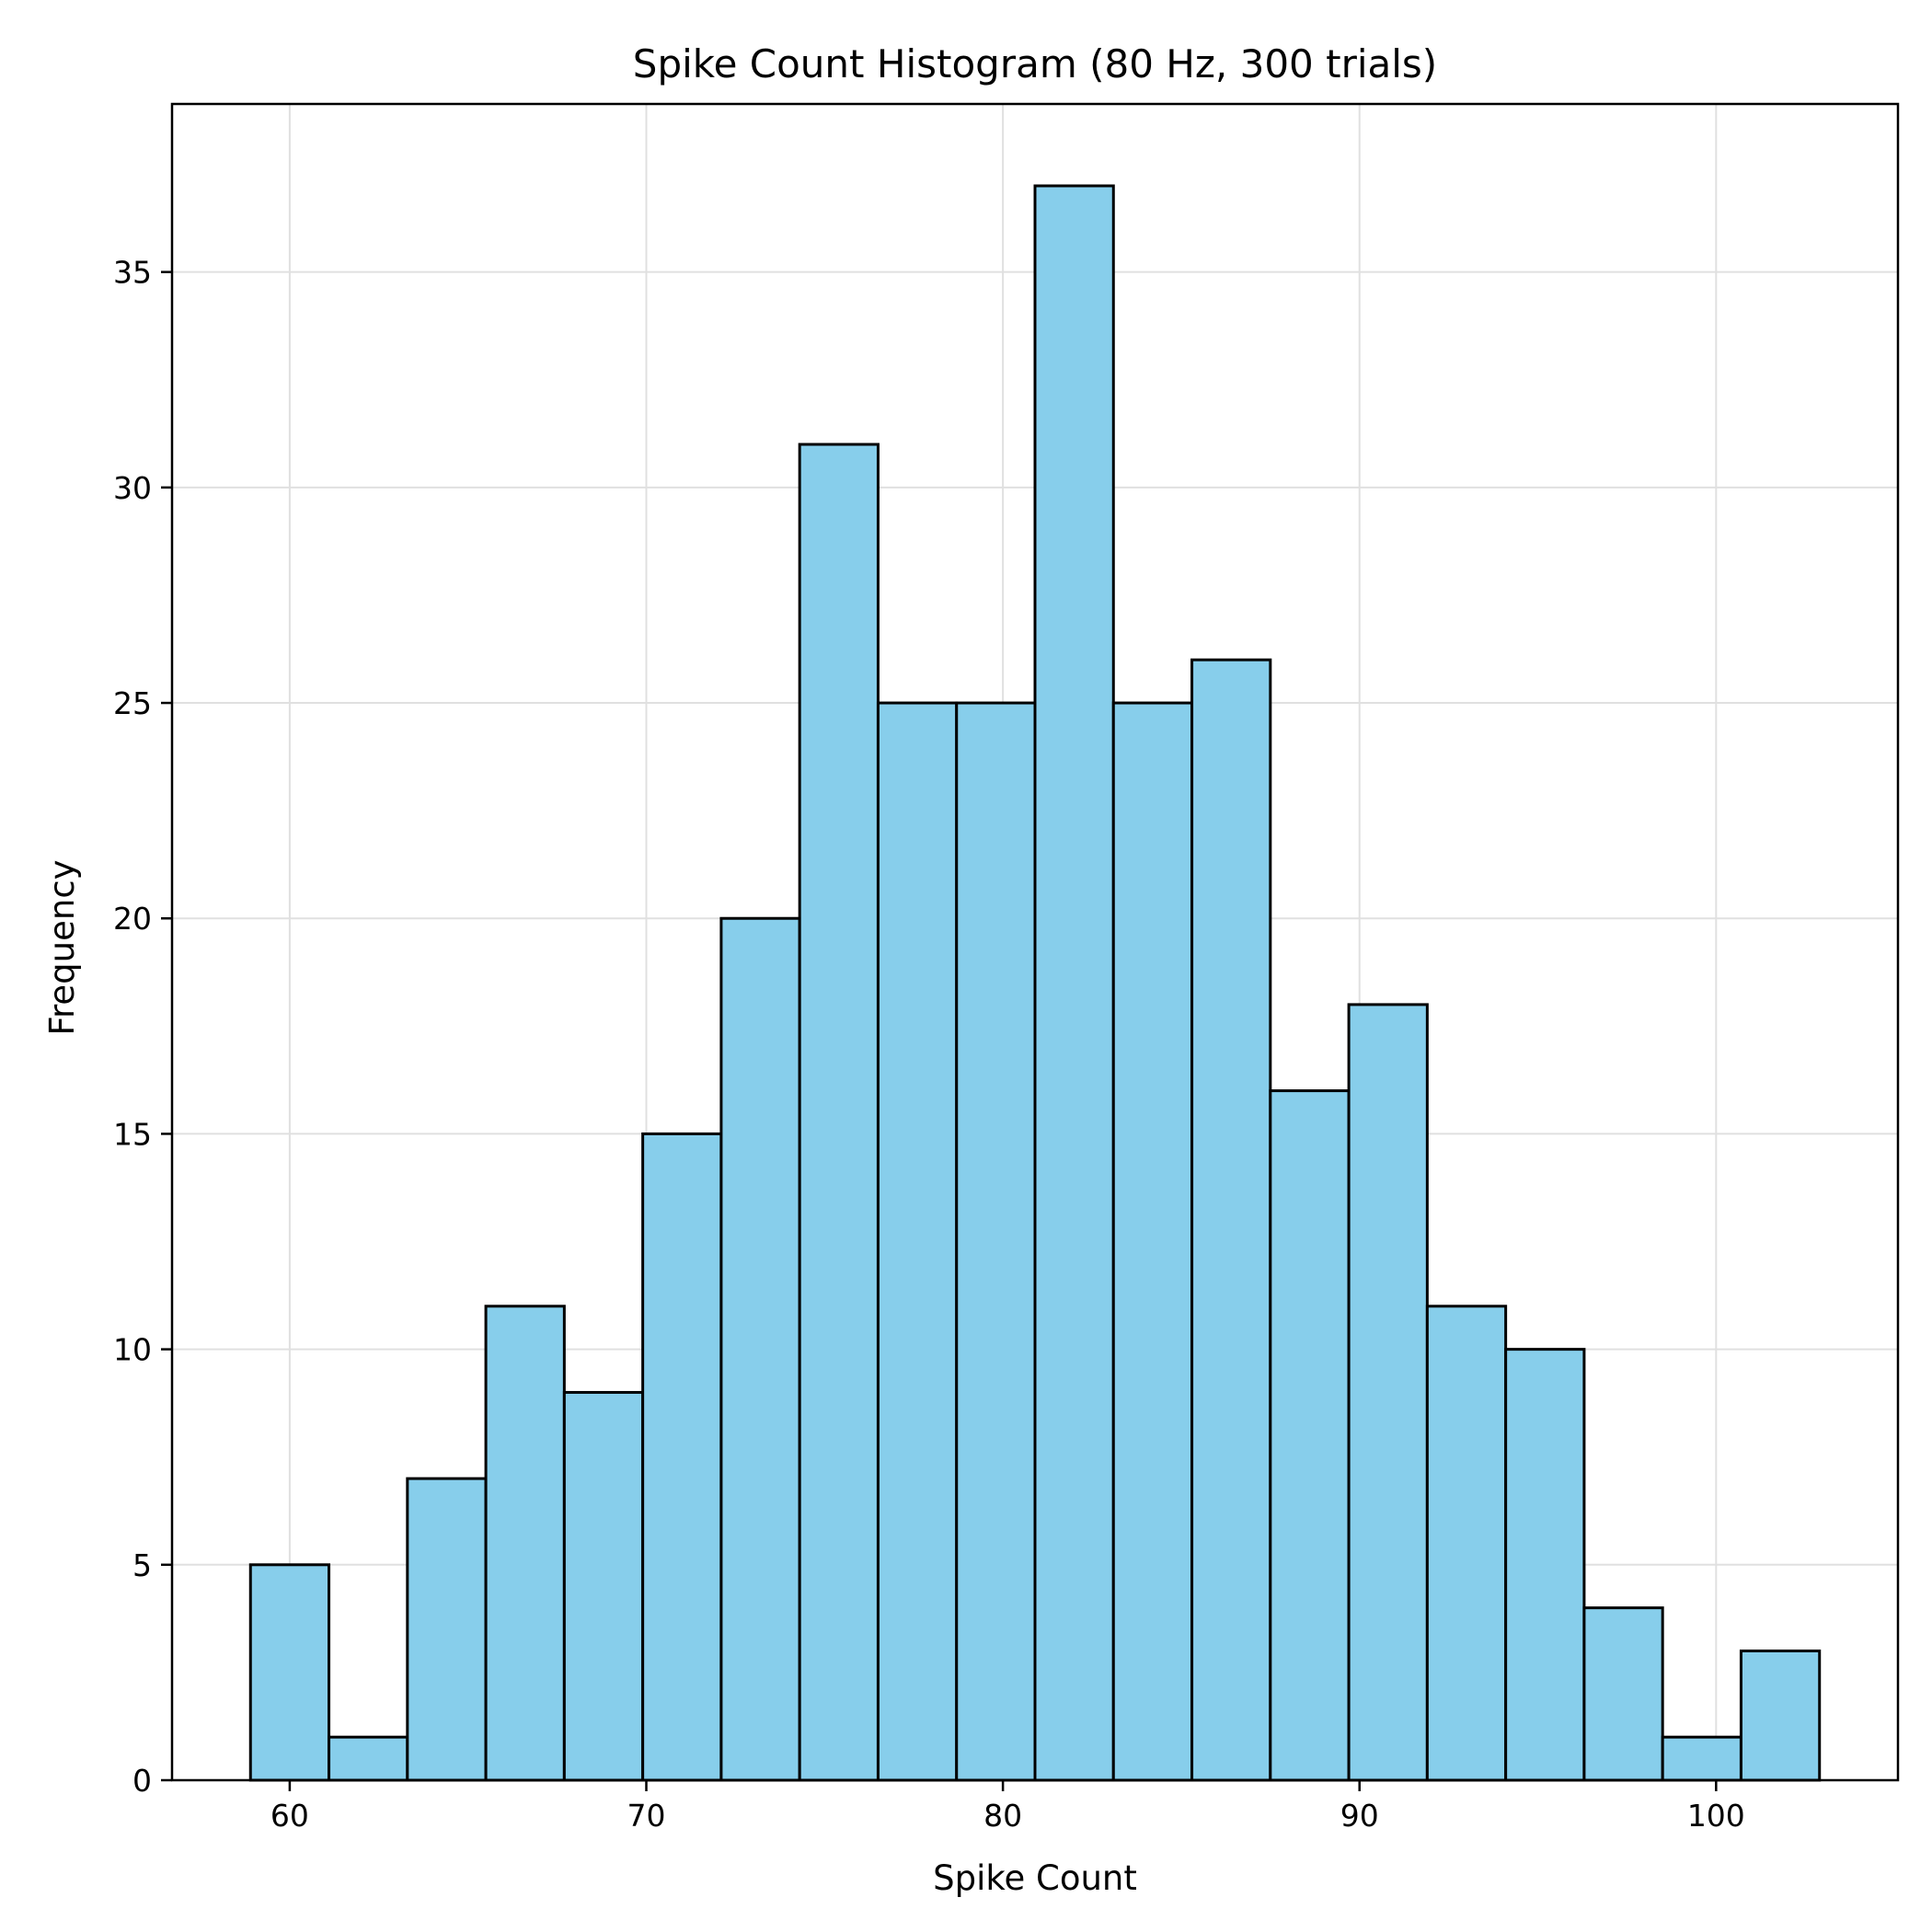 This screenshot has width=1932, height=1932. I want to click on y-tick-label: 25, so click(132, 703).